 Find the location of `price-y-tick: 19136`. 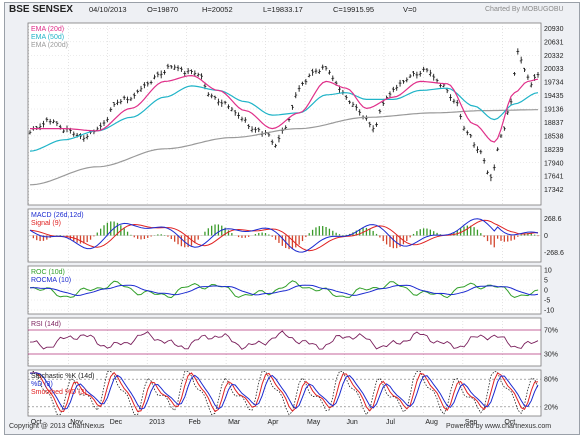

price-y-tick: 19136 is located at coordinates (554, 110).